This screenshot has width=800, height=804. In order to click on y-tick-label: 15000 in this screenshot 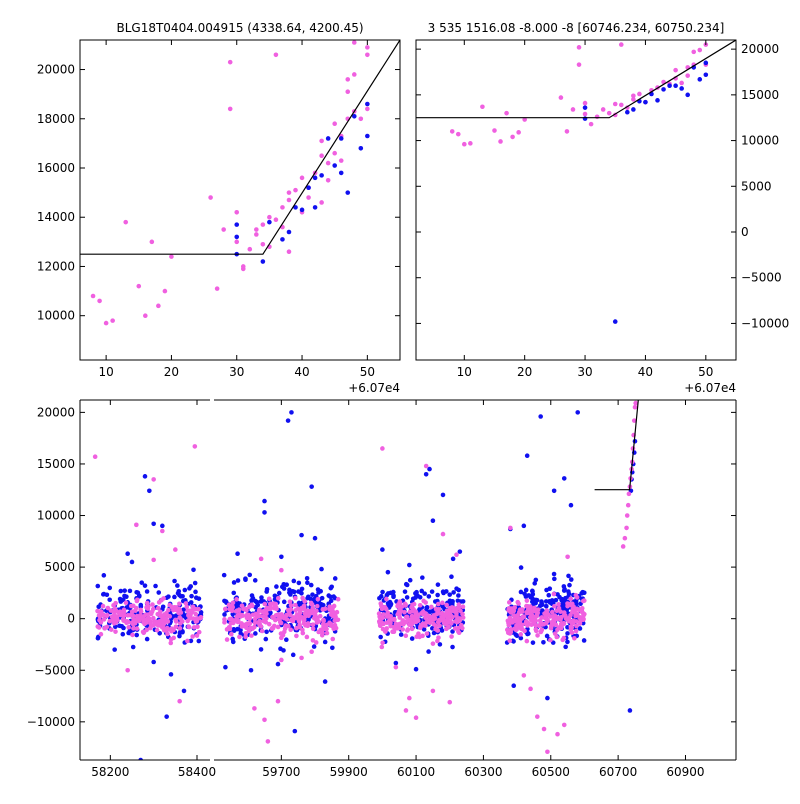, I will do `click(56, 464)`.